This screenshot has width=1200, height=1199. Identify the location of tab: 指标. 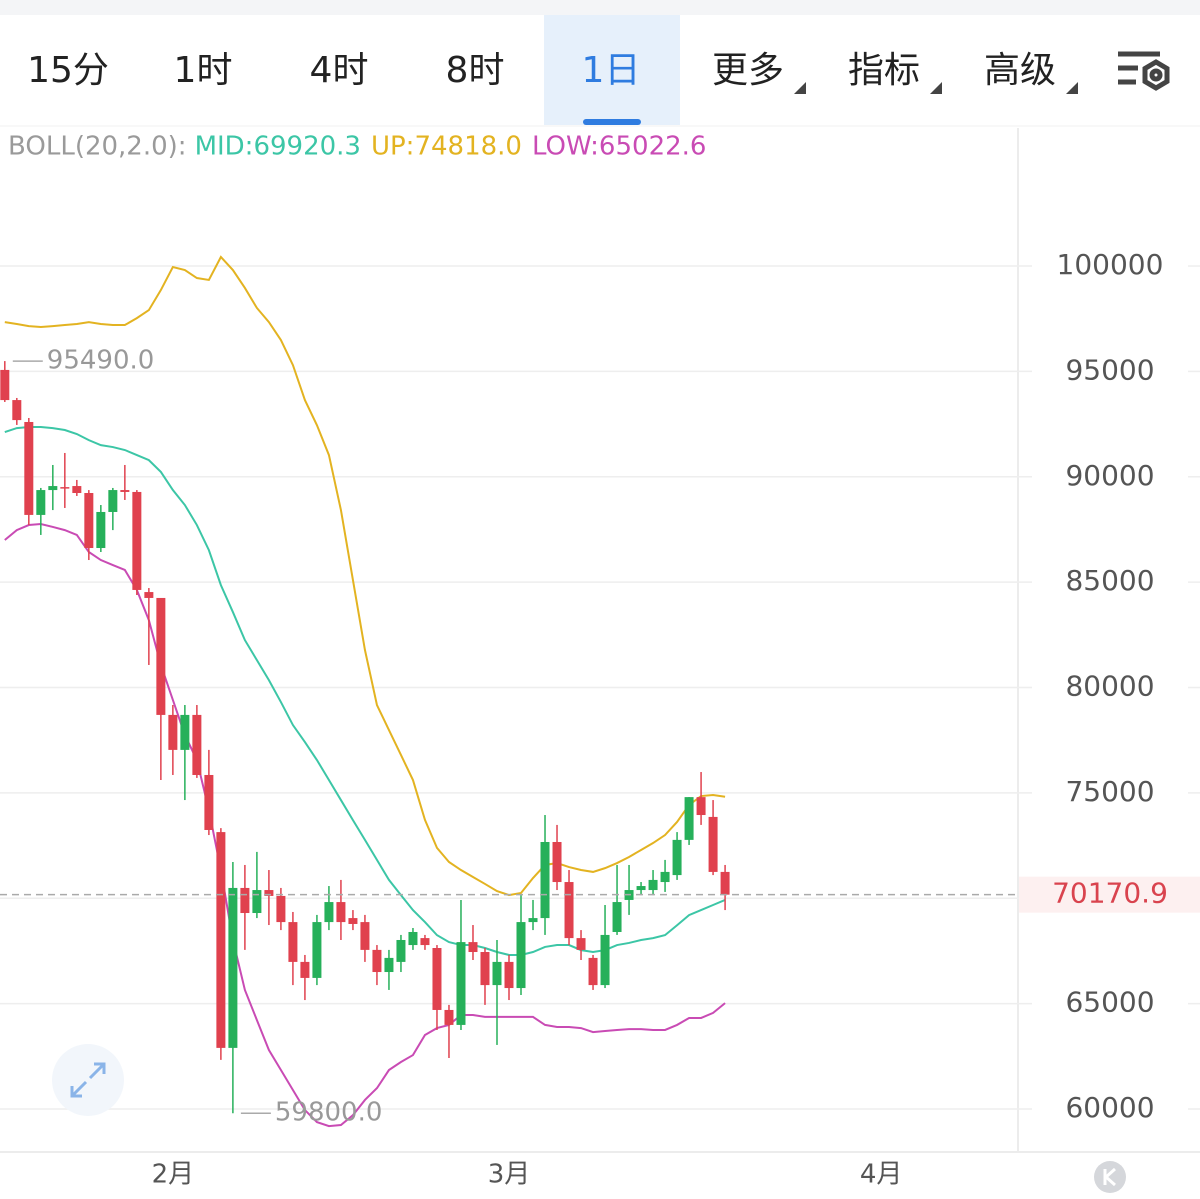
(884, 70).